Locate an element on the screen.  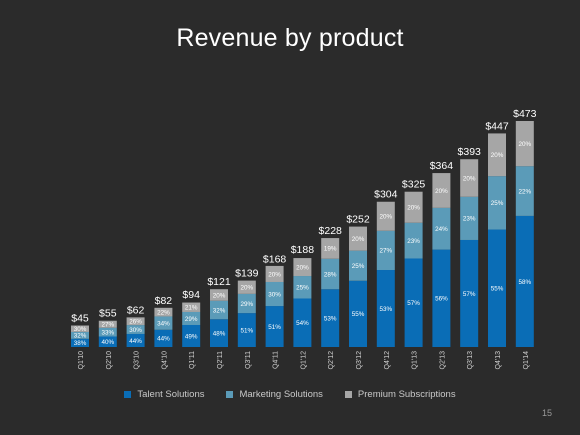
x-tick-label-q3-11: Q3'11 is located at coordinates (248, 360).